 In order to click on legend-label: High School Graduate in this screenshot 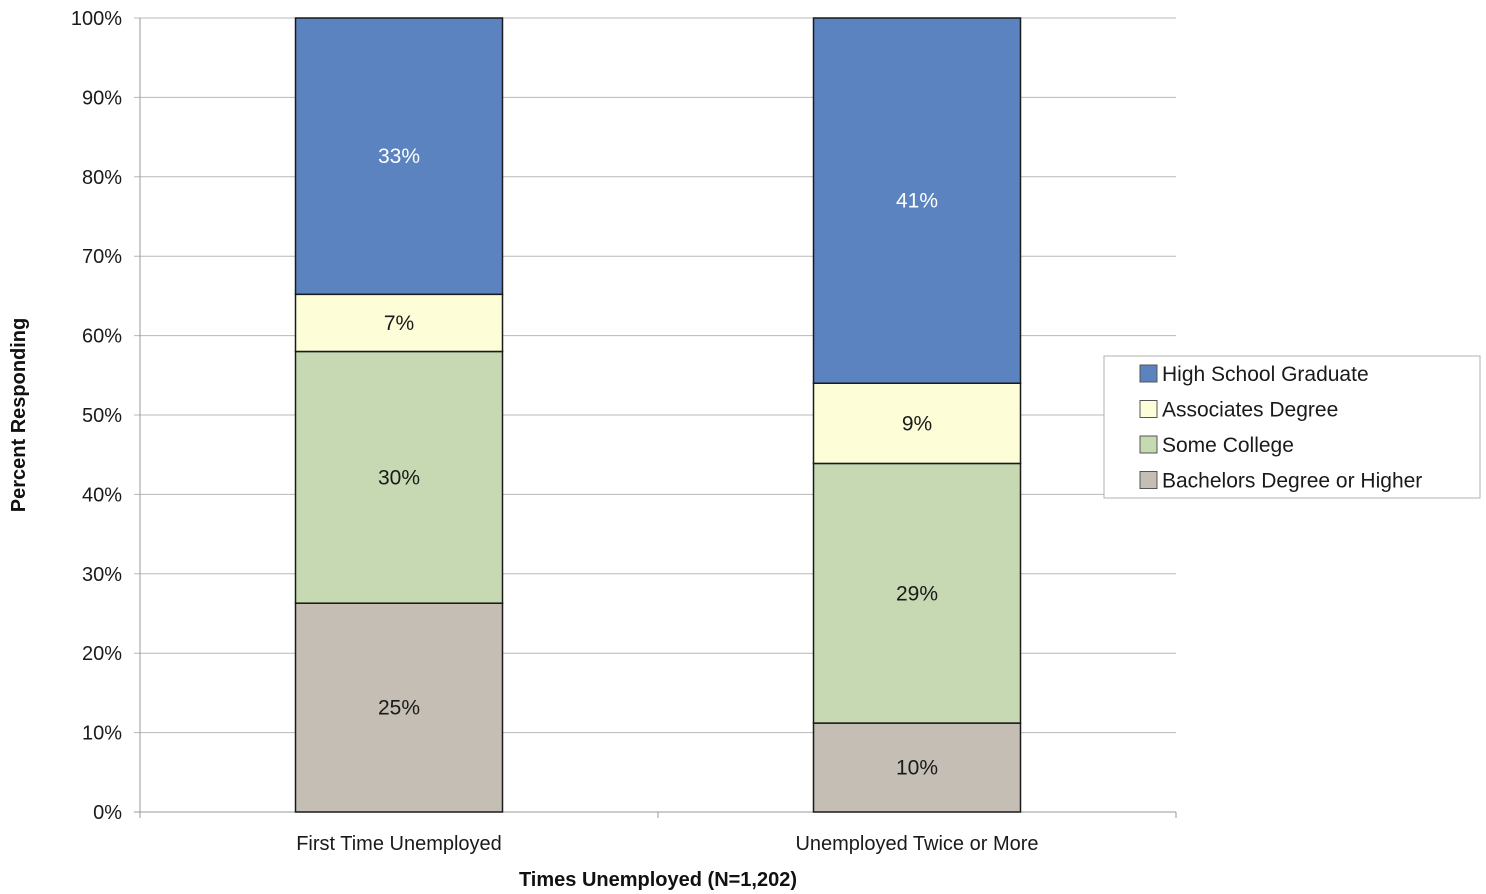, I will do `click(1265, 374)`.